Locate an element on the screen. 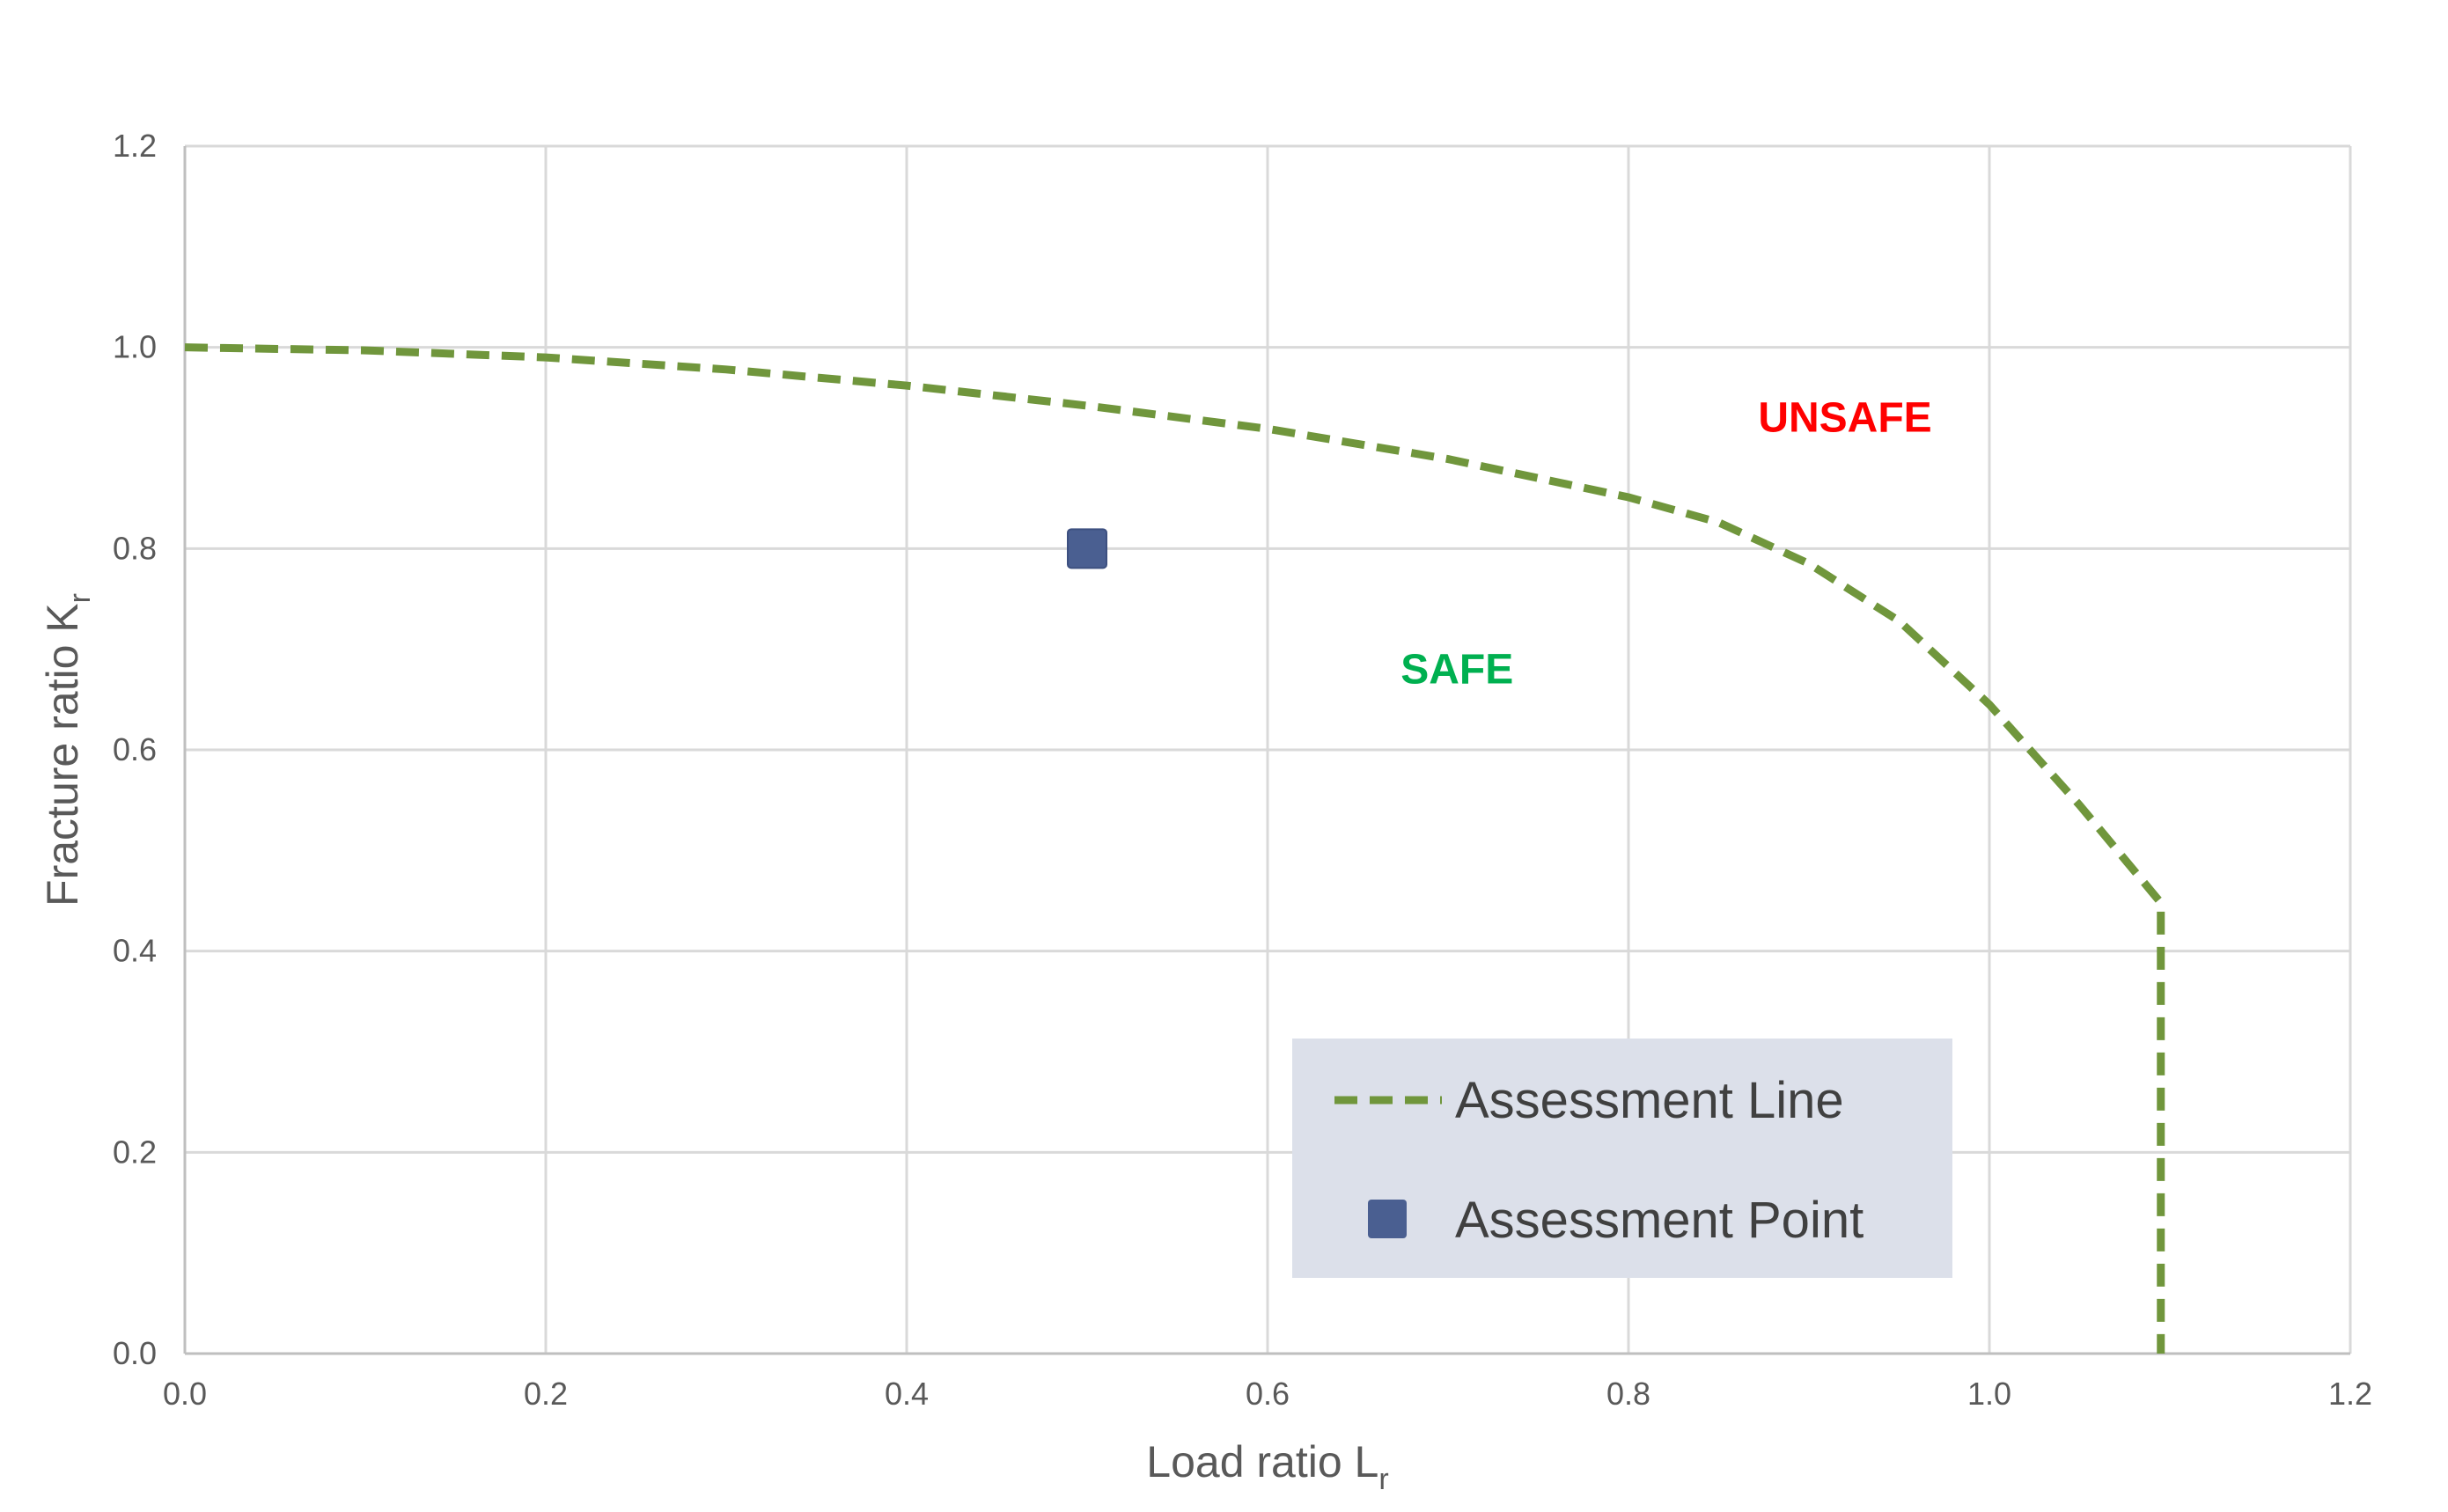  y-tick-label: 0.4 is located at coordinates (135, 951).